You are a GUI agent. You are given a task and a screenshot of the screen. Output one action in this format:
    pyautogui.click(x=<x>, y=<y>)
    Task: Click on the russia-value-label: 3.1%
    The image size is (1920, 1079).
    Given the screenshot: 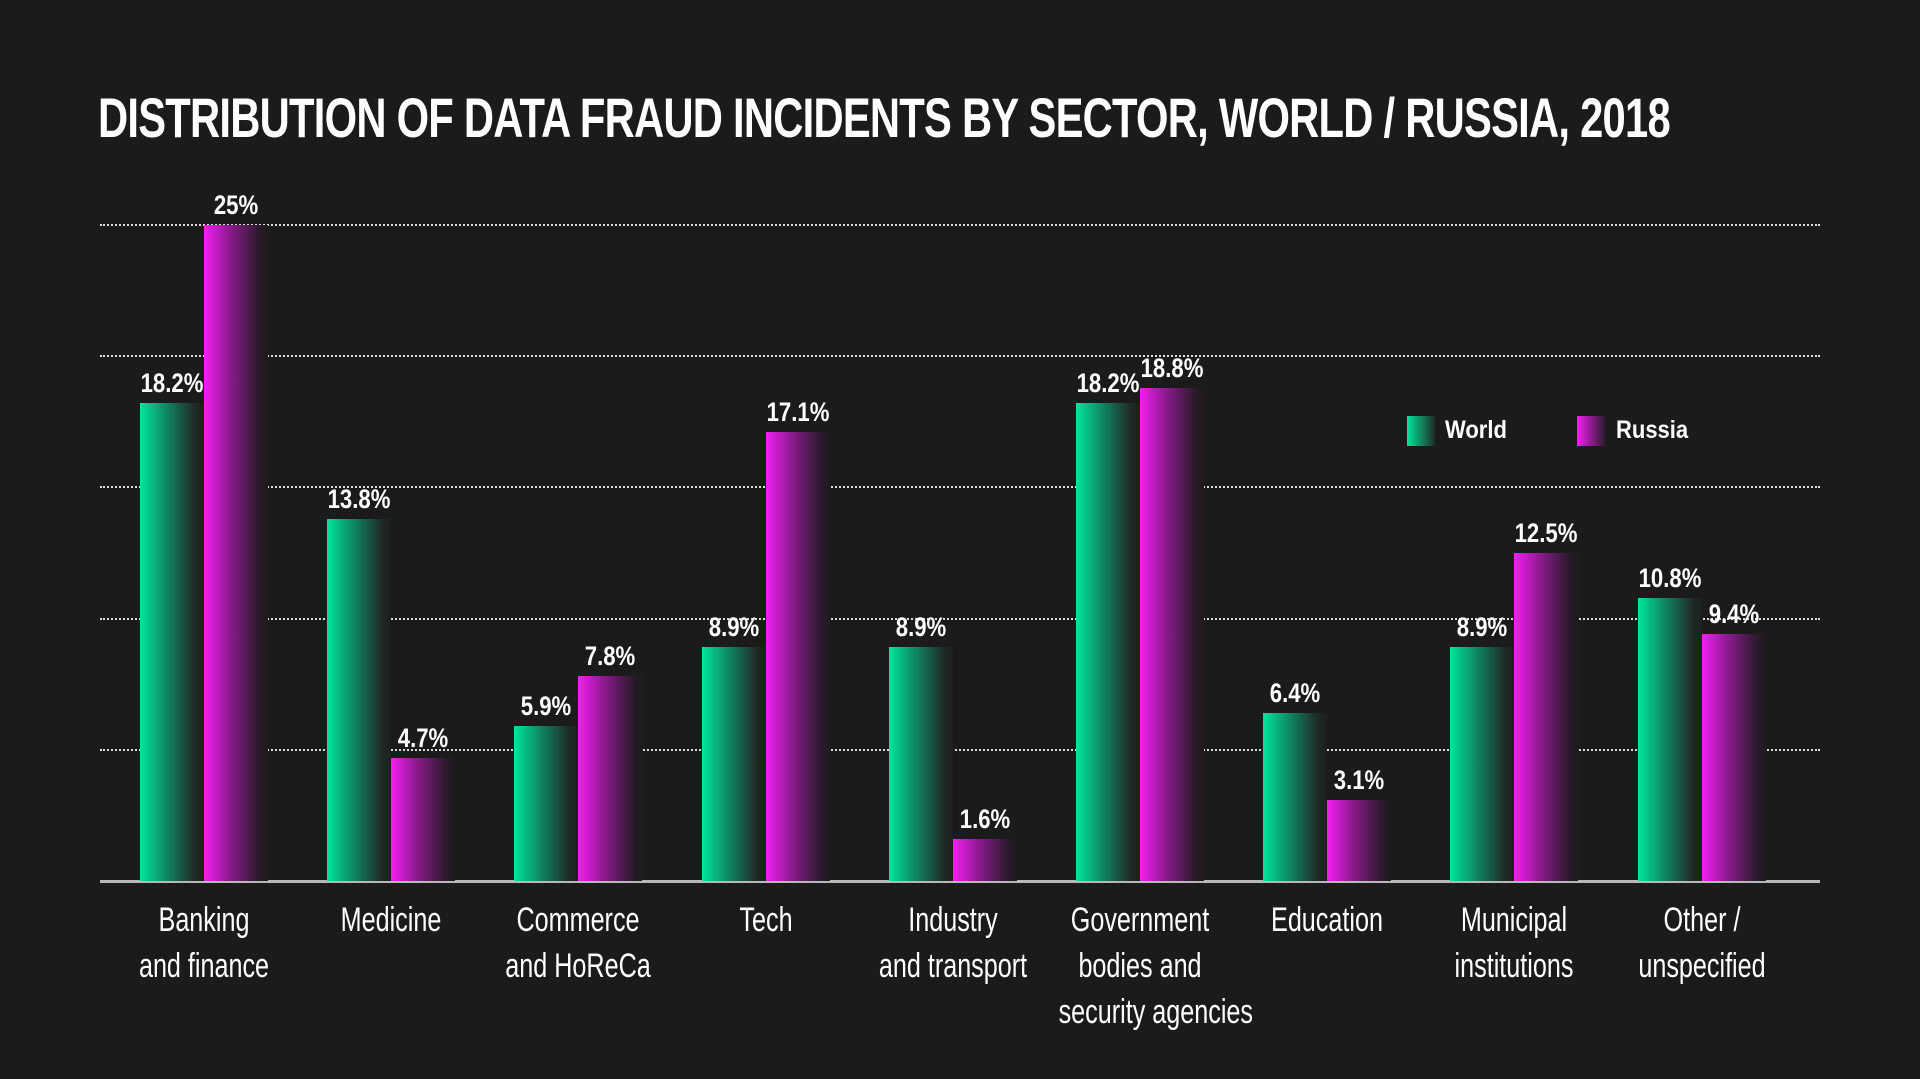 What is the action you would take?
    pyautogui.click(x=1359, y=779)
    